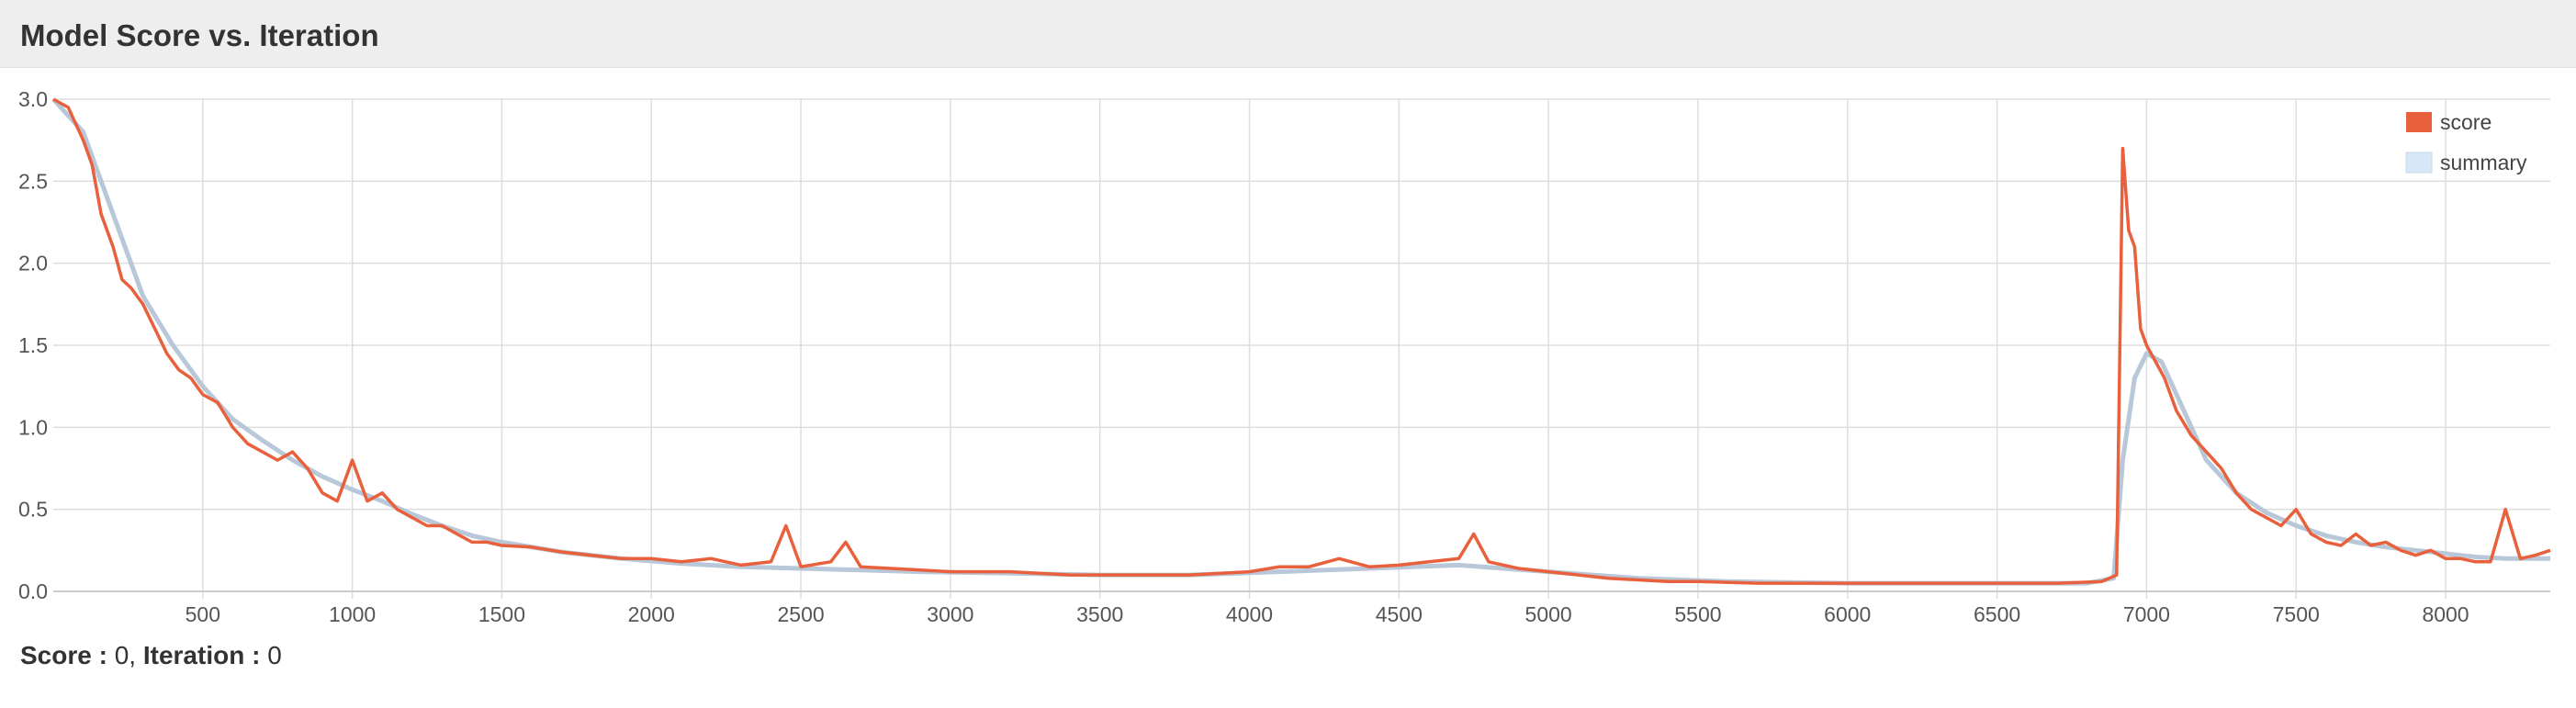  I want to click on y-tick-label: 2.0, so click(33, 263).